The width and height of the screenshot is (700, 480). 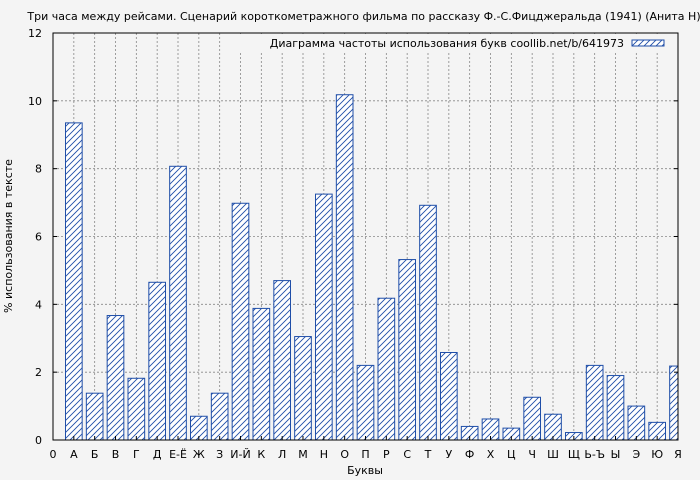 I want to click on x-tick-label: Э, so click(x=636, y=454).